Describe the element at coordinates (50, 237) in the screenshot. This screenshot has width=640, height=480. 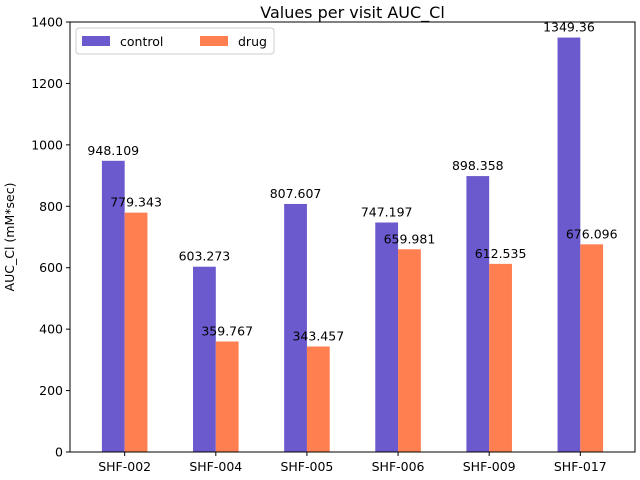
I see `y-axis-ticks: 0 200 400 600 800 1000 1200 1400` at that location.